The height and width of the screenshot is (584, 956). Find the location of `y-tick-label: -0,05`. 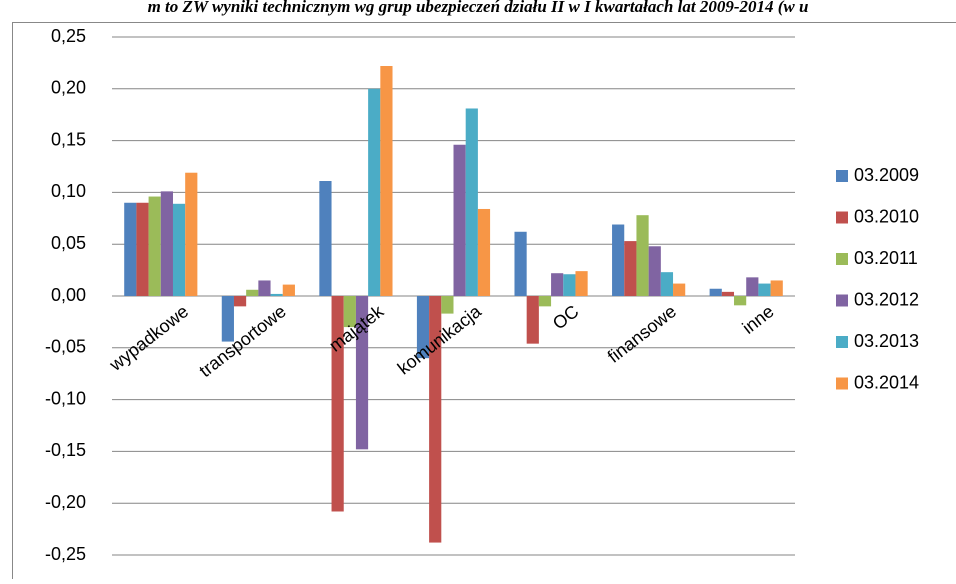

y-tick-label: -0,05 is located at coordinates (65, 347).